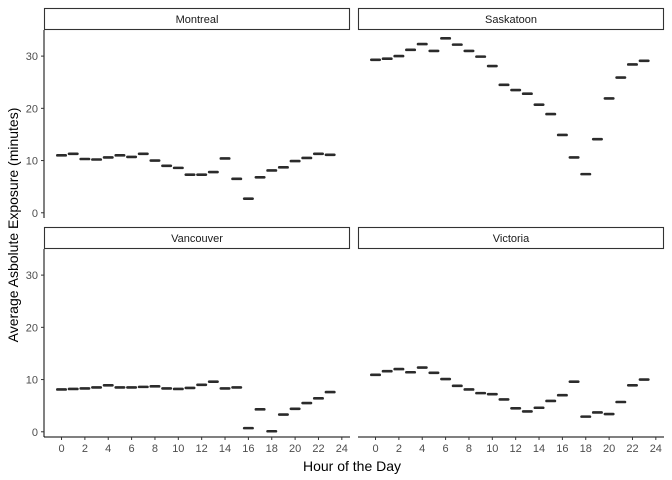 The image size is (672, 480). What do you see at coordinates (352, 466) in the screenshot?
I see `x-axis-title: Hour of the Day` at bounding box center [352, 466].